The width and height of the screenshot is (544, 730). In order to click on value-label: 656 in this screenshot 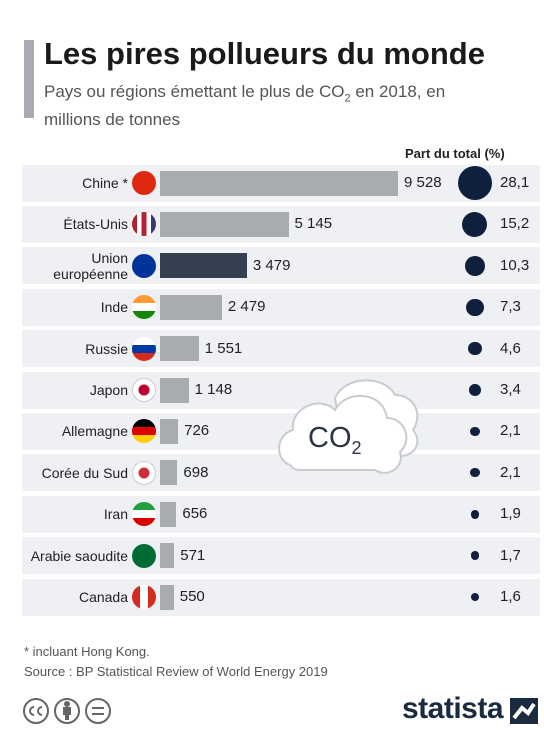, I will do `click(195, 514)`.